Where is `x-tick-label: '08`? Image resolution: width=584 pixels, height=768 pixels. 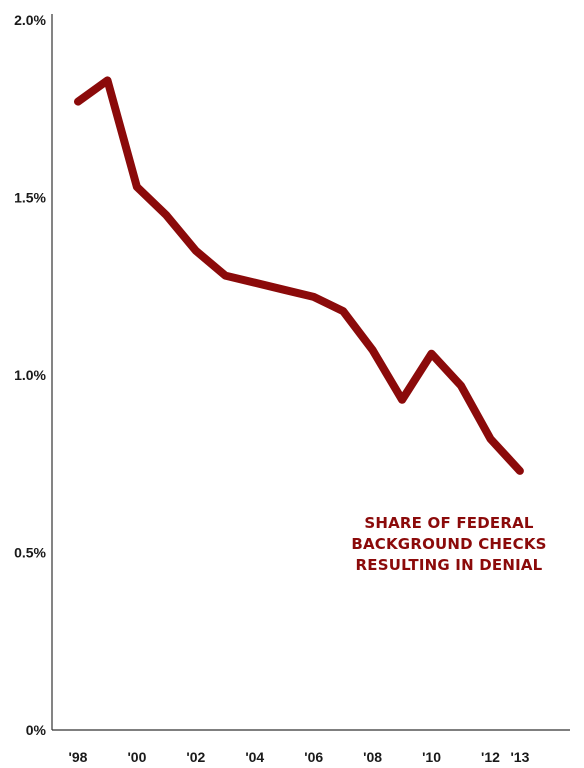 x-tick-label: '08 is located at coordinates (372, 757).